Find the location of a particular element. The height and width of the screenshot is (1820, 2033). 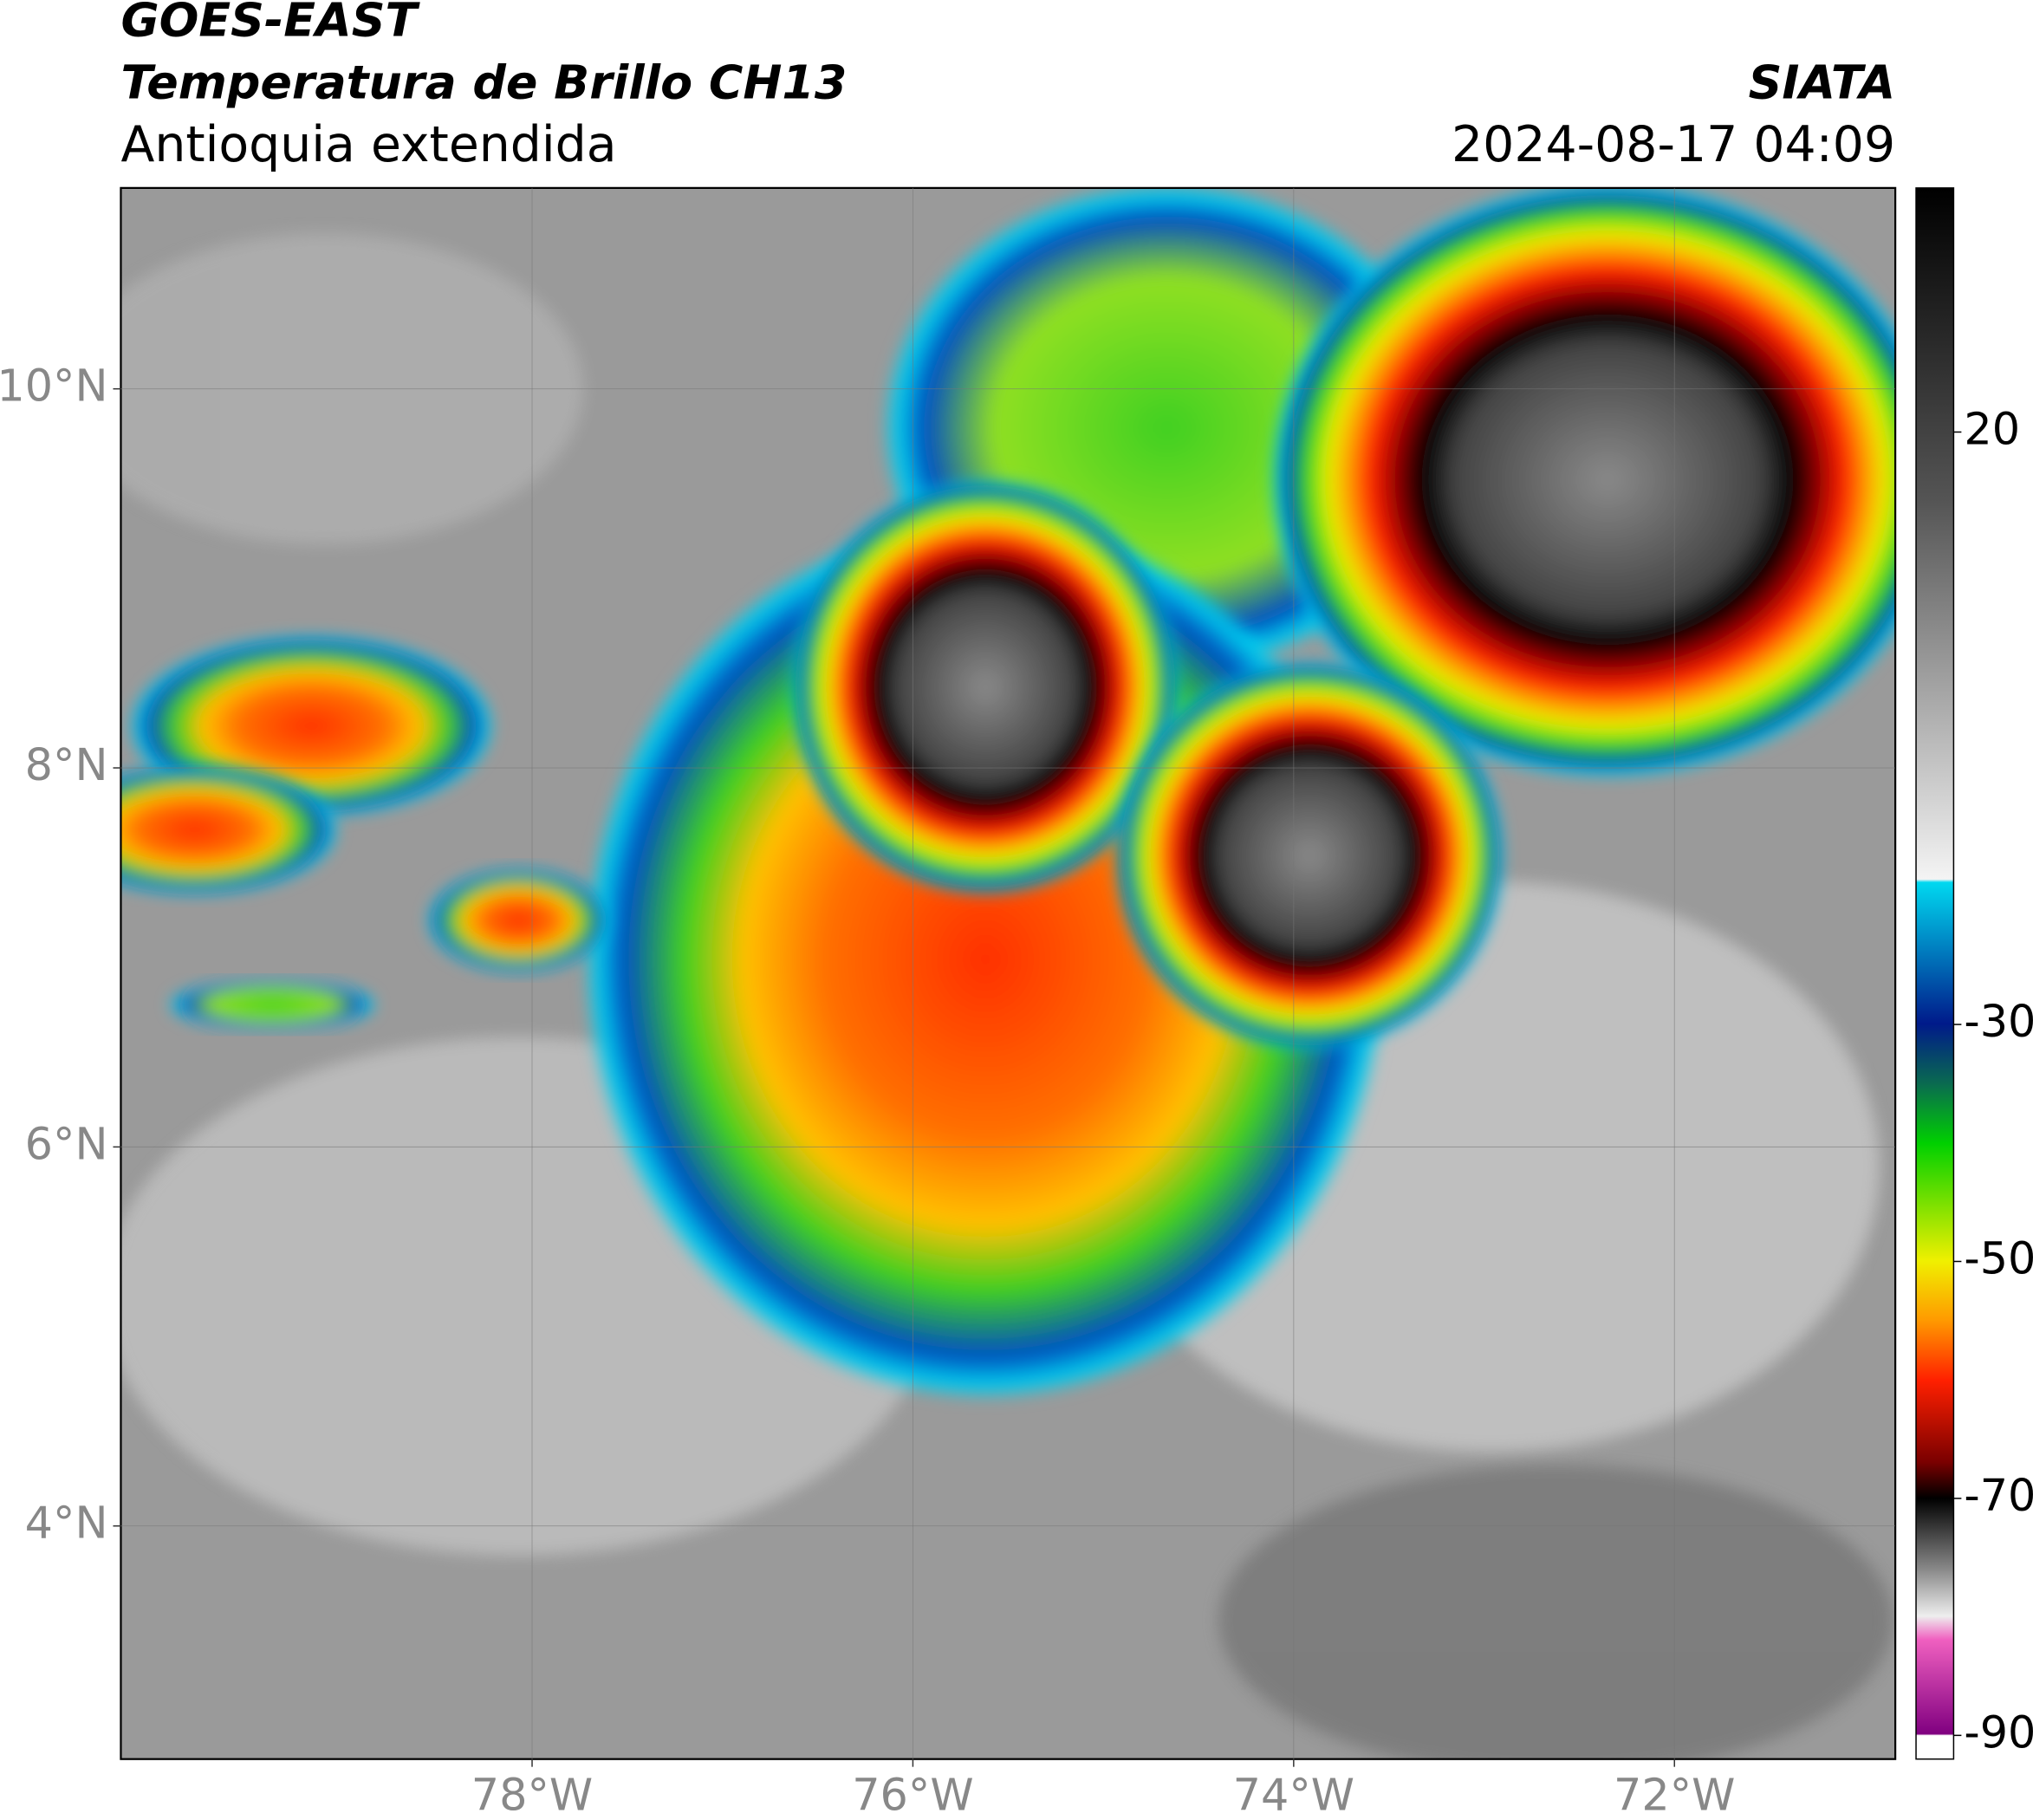

y-tick-label: 4°N is located at coordinates (66, 1523).